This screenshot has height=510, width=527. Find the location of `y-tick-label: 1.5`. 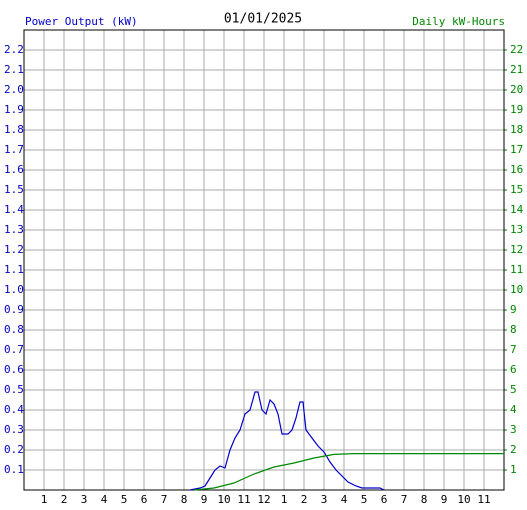

y-tick-label: 1.5 is located at coordinates (14, 189).